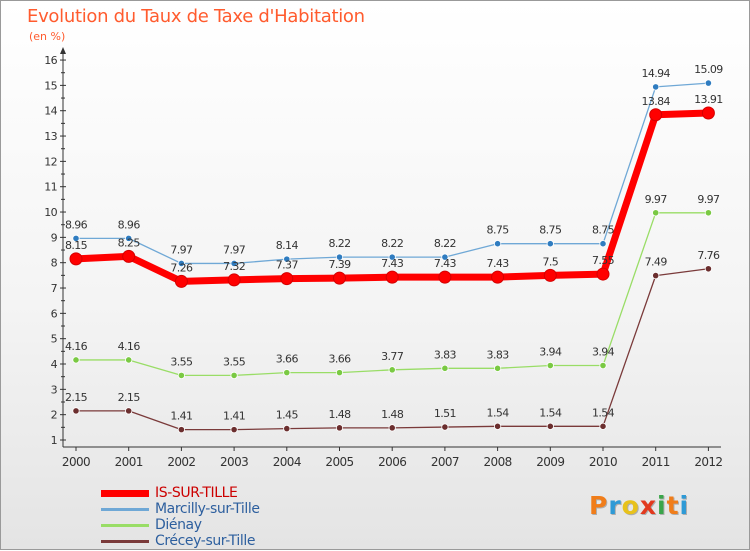  What do you see at coordinates (339, 462) in the screenshot?
I see `x-tick-label: 2005` at bounding box center [339, 462].